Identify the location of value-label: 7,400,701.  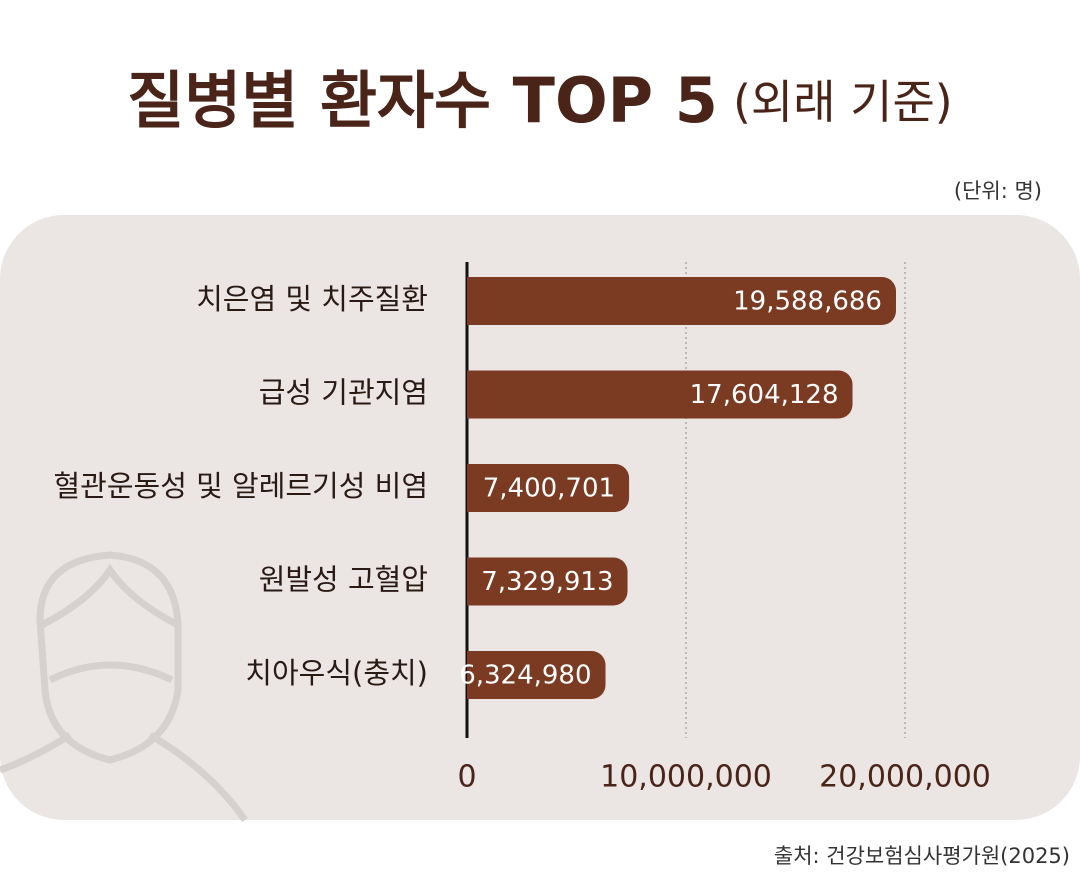
(549, 489).